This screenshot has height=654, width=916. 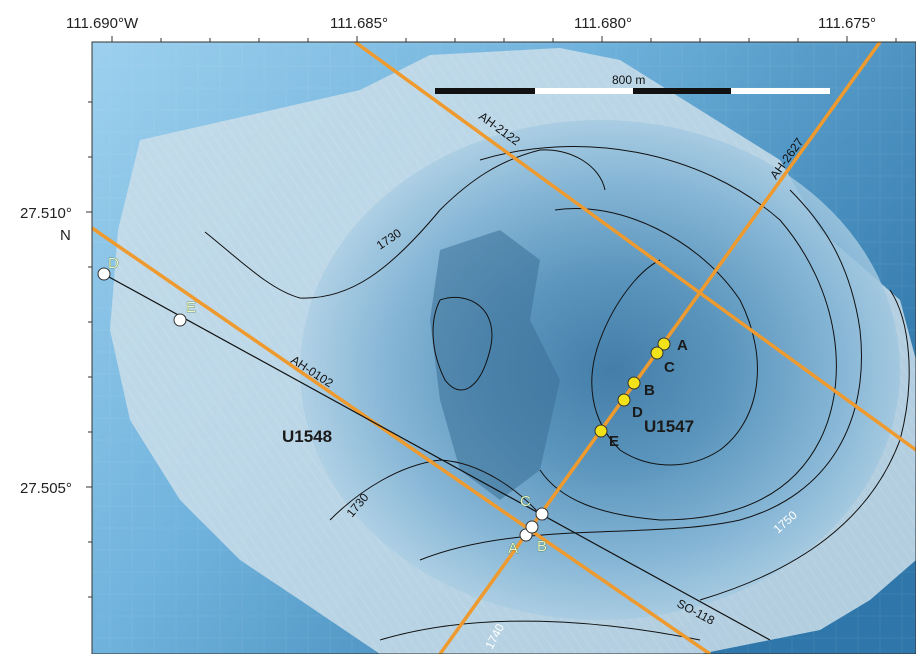 I want to click on label-u1548-c: C, so click(x=525, y=501).